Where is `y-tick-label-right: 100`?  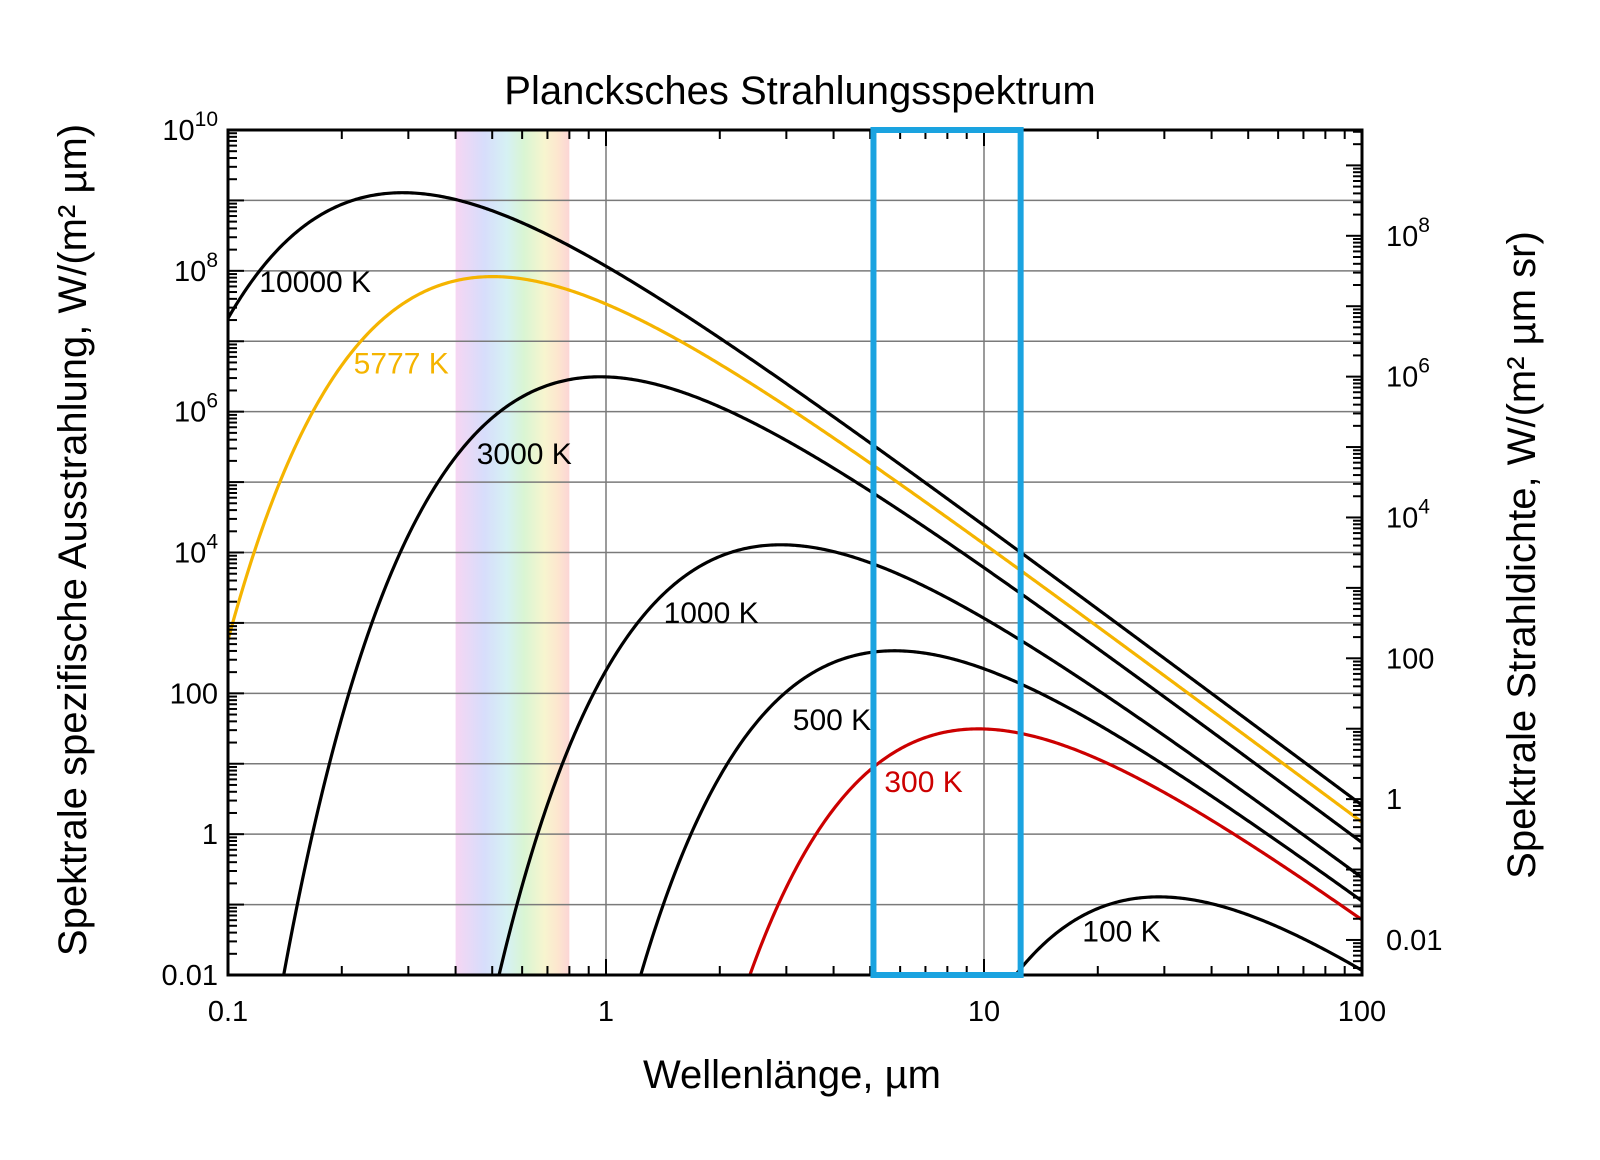
y-tick-label-right: 100 is located at coordinates (1410, 659).